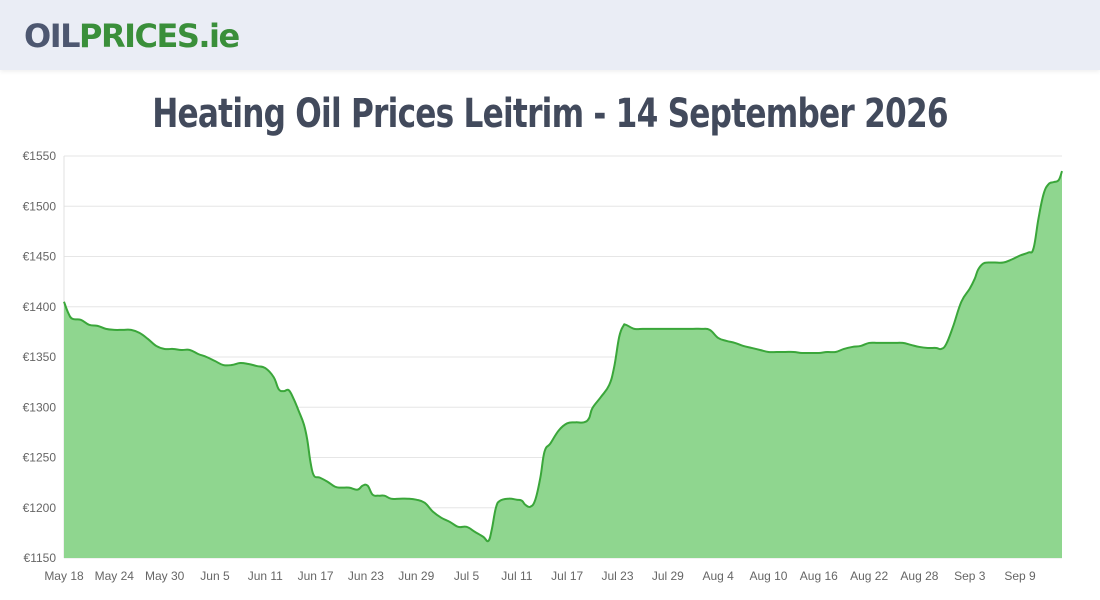 This screenshot has height=600, width=1100. I want to click on x-tick-label: Jul 5, so click(467, 576).